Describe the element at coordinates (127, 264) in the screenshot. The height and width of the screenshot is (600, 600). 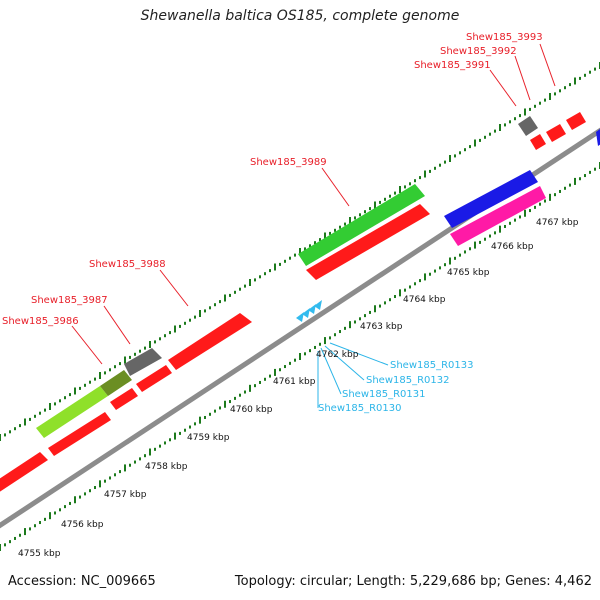
I see `gene-label: Shew185_3988` at that location.